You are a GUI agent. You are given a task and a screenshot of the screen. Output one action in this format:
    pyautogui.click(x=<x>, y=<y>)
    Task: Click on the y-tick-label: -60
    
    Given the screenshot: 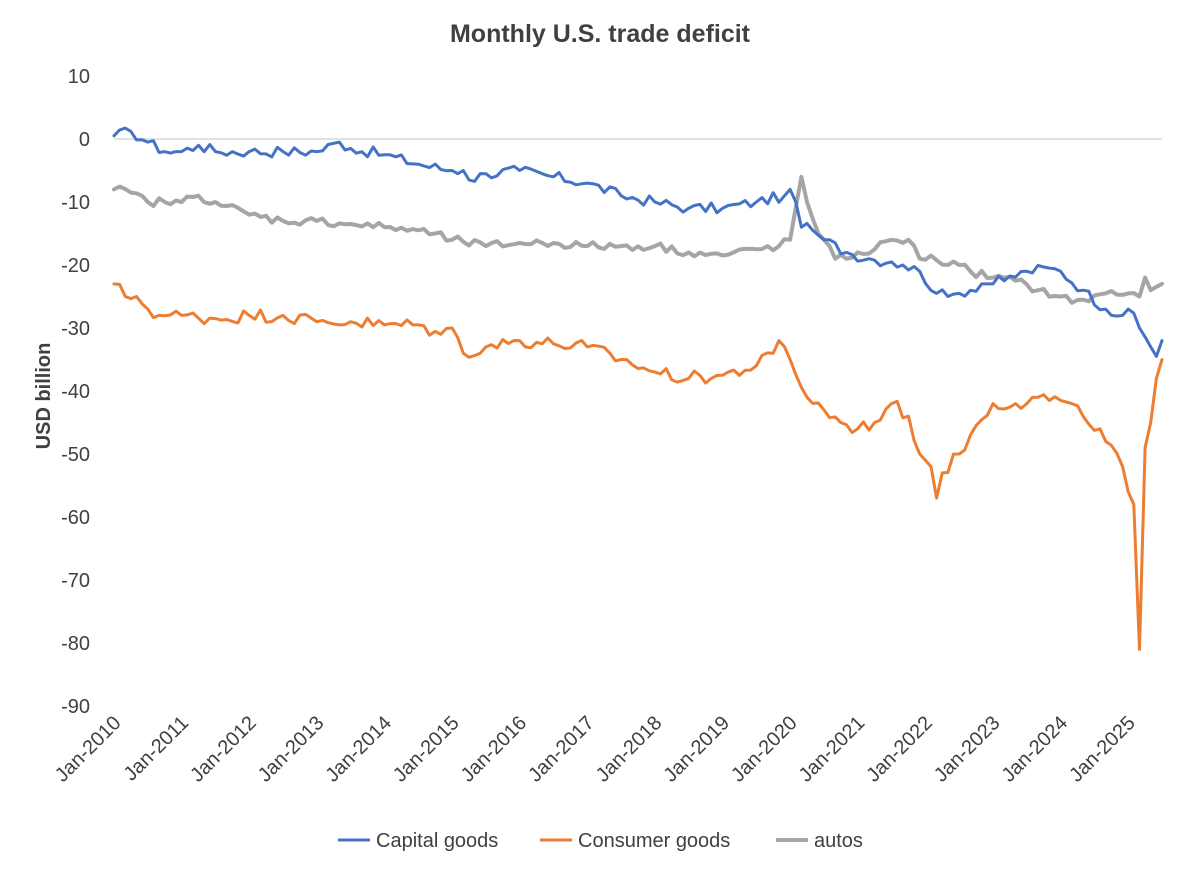 What is the action you would take?
    pyautogui.click(x=75, y=518)
    